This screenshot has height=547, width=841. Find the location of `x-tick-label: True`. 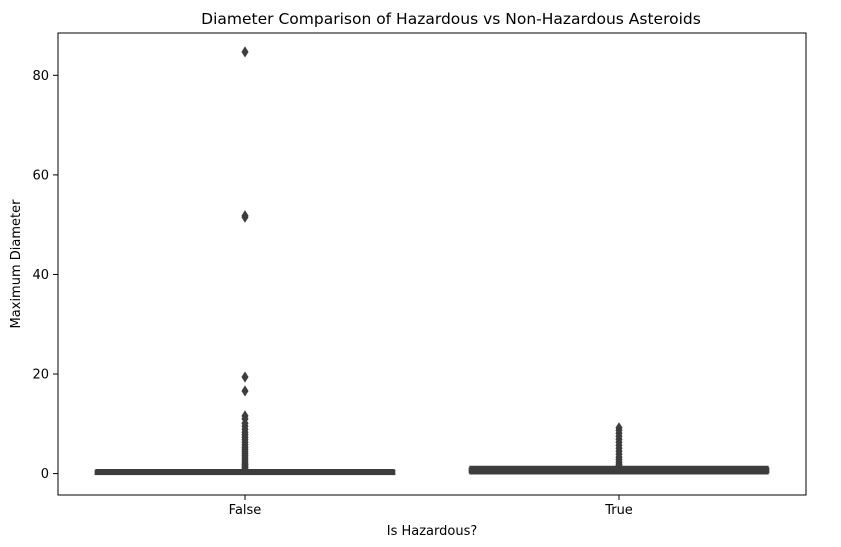

x-tick-label: True is located at coordinates (618, 510).